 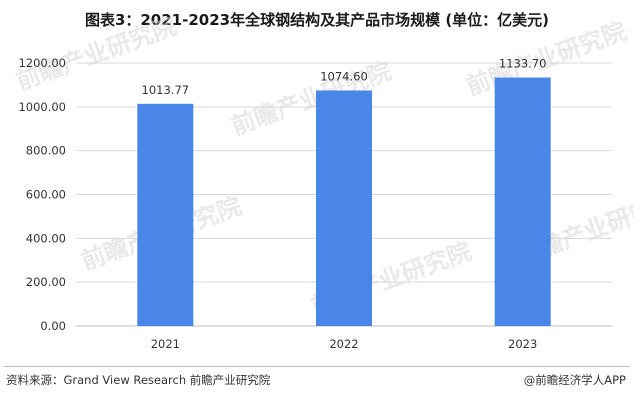 I want to click on data-label: 1013.77, so click(x=166, y=90).